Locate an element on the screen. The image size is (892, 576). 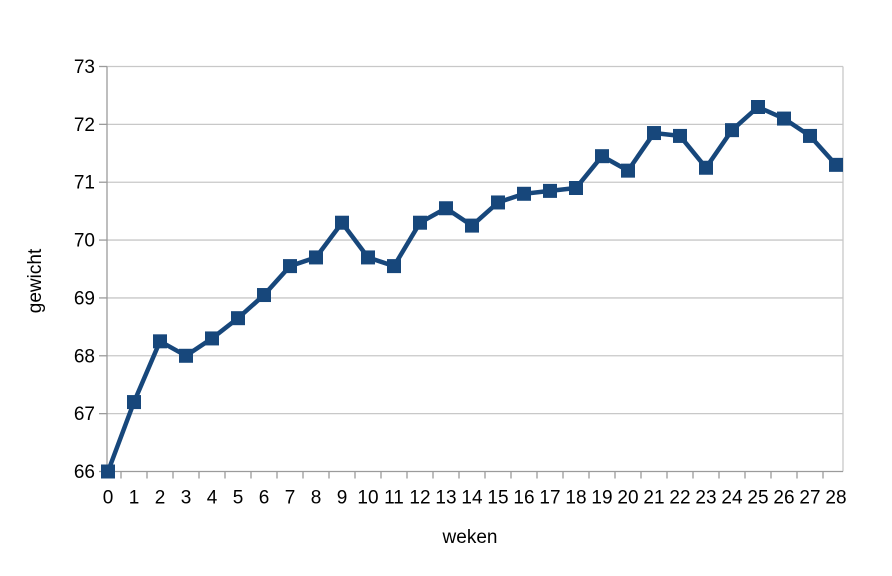
x-tick-label: 8 is located at coordinates (316, 498).